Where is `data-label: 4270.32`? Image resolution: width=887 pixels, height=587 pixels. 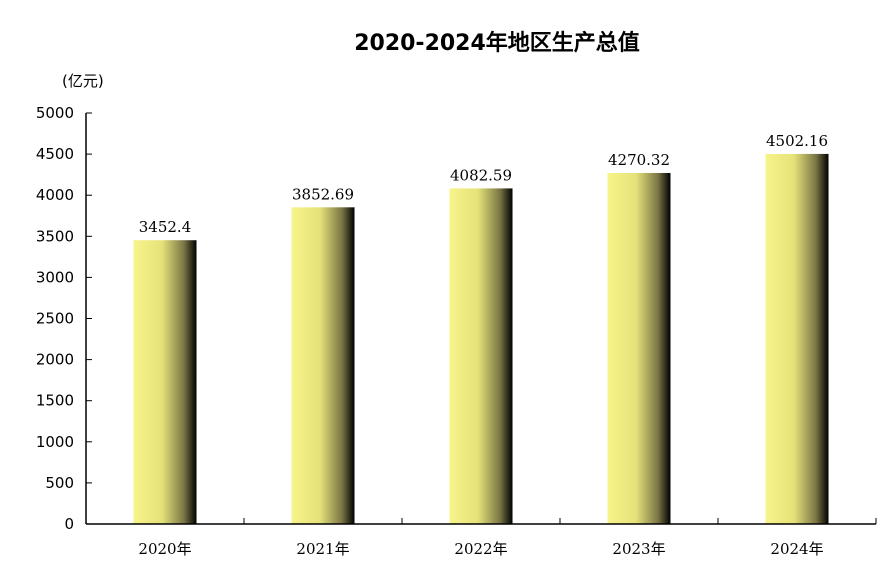 data-label: 4270.32 is located at coordinates (639, 160).